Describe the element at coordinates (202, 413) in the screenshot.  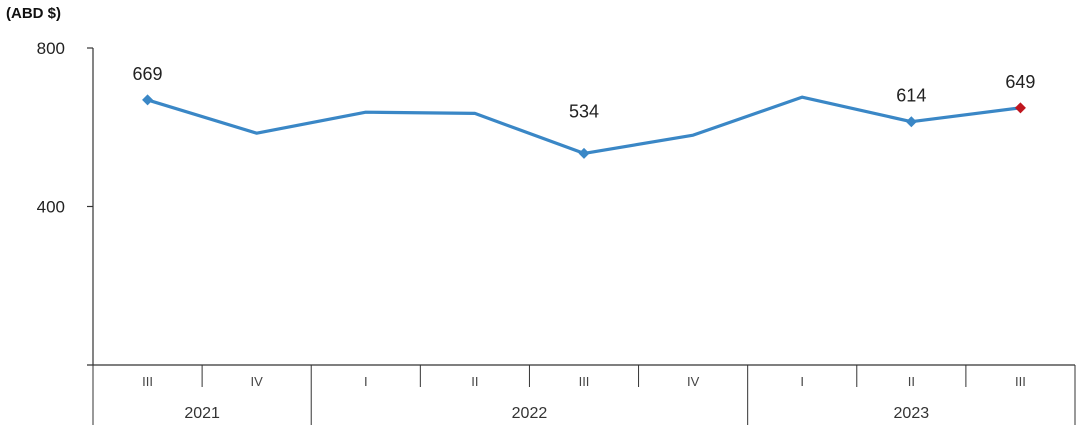
I see `year-label: 2021` at that location.